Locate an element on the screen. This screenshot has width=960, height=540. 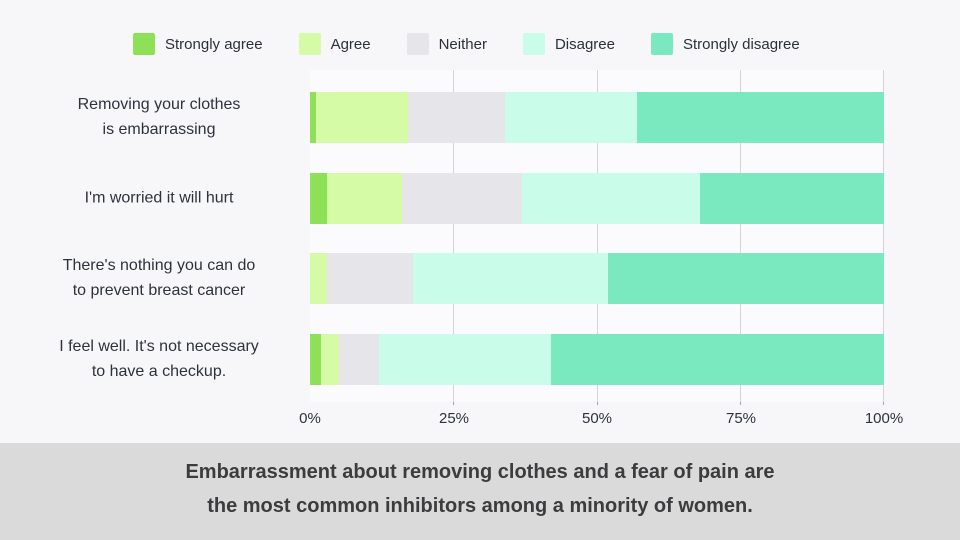
category-label-line: to have a checkup. is located at coordinates (159, 371).